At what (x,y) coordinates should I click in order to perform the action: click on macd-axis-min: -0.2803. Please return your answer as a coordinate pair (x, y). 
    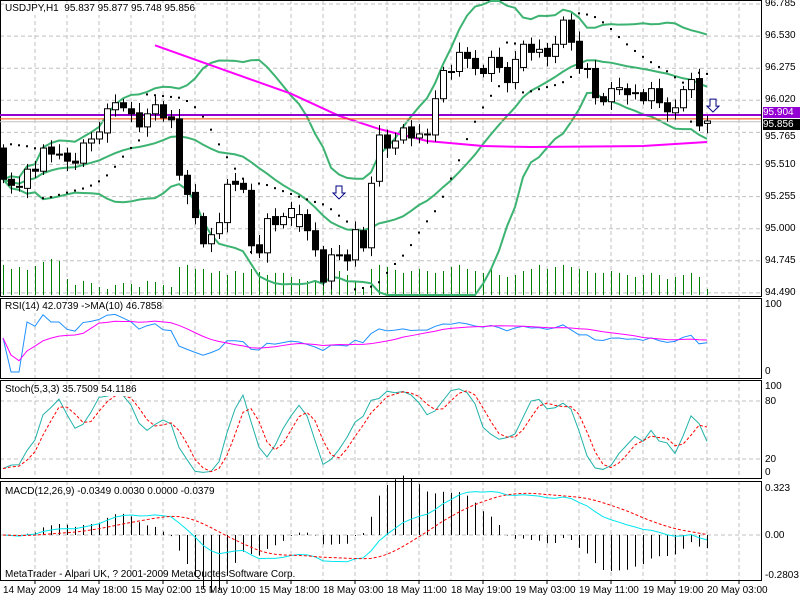
    Looking at the image, I should click on (782, 575).